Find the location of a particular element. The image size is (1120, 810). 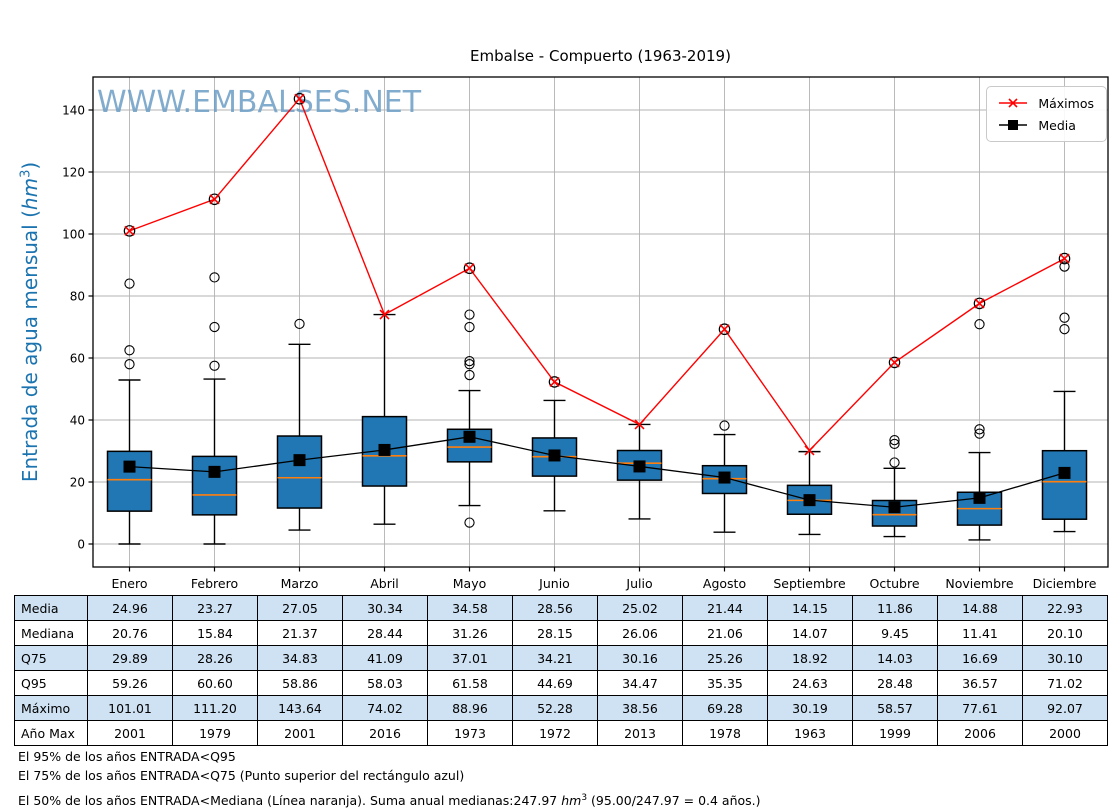

x-tick-label: Junio is located at coordinates (554, 583).